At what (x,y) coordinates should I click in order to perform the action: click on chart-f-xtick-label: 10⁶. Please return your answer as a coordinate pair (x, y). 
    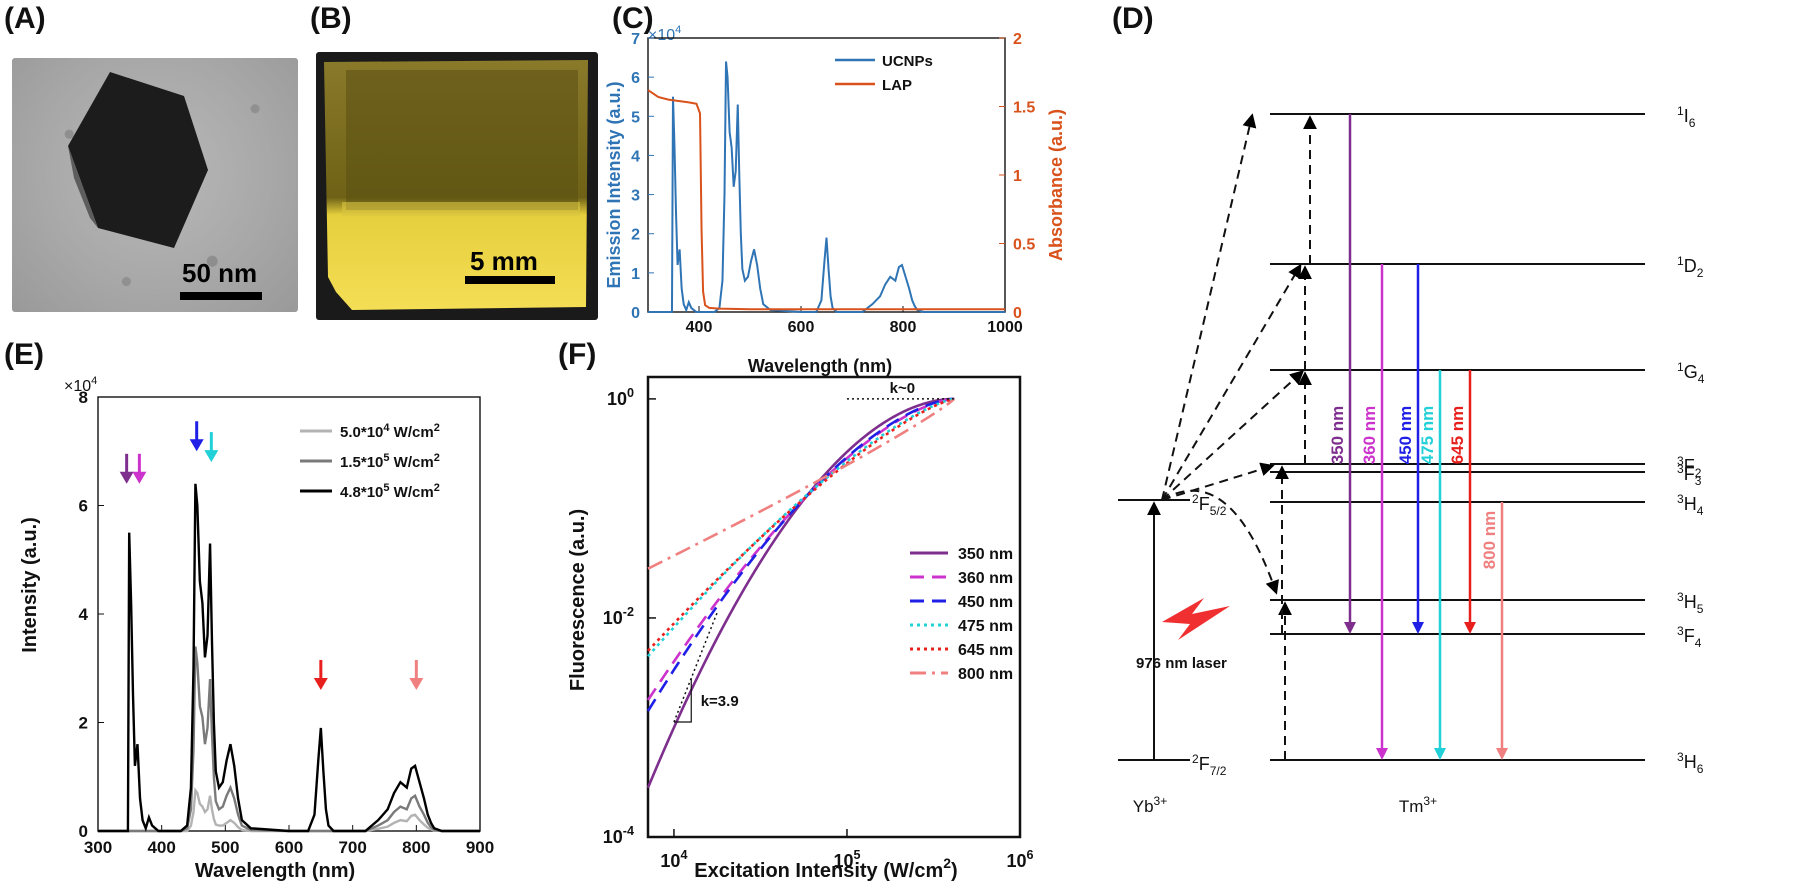
    Looking at the image, I should click on (1019, 859).